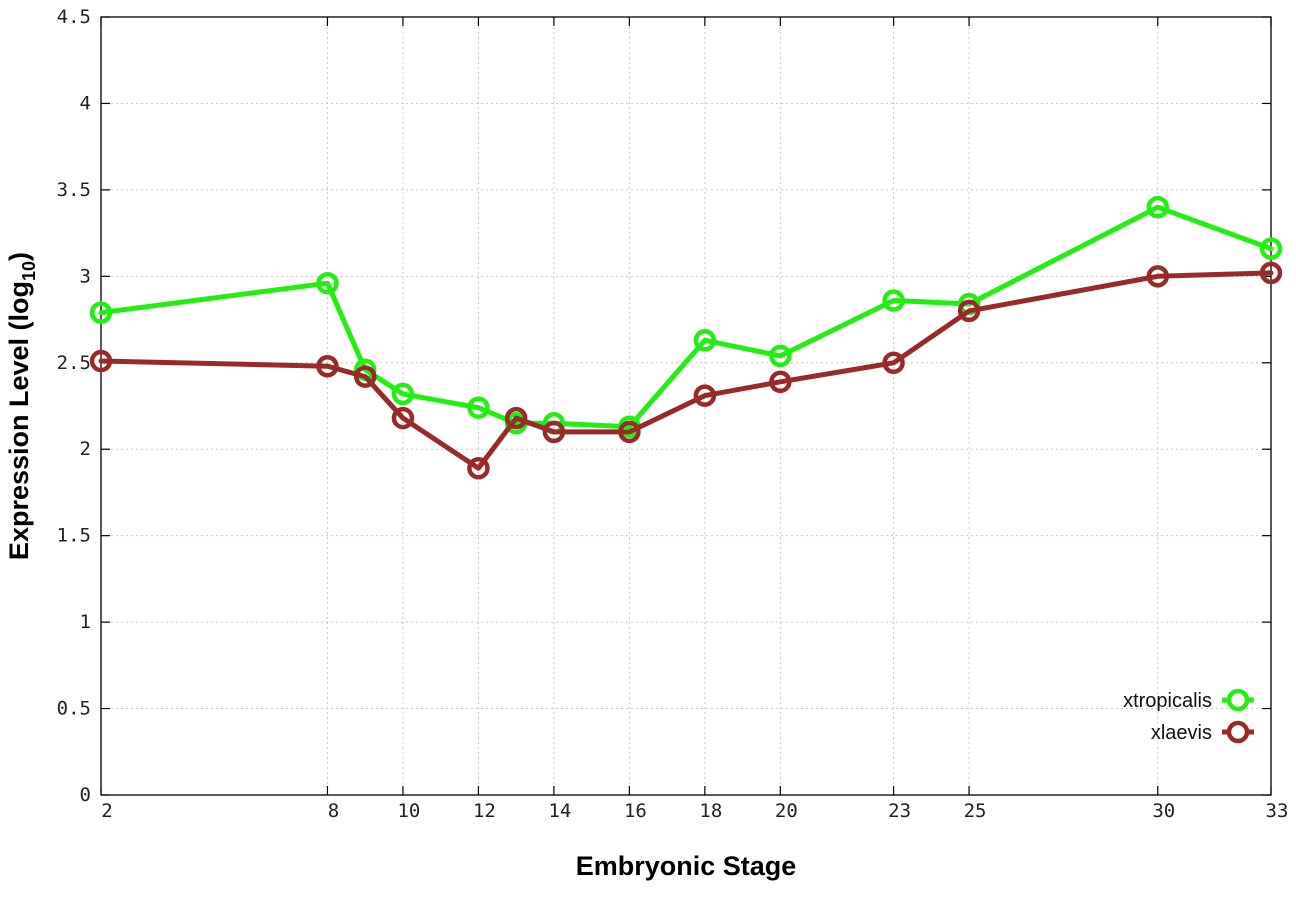 Image resolution: width=1296 pixels, height=907 pixels. Describe the element at coordinates (408, 811) in the screenshot. I see `x-tick-label: 10` at that location.